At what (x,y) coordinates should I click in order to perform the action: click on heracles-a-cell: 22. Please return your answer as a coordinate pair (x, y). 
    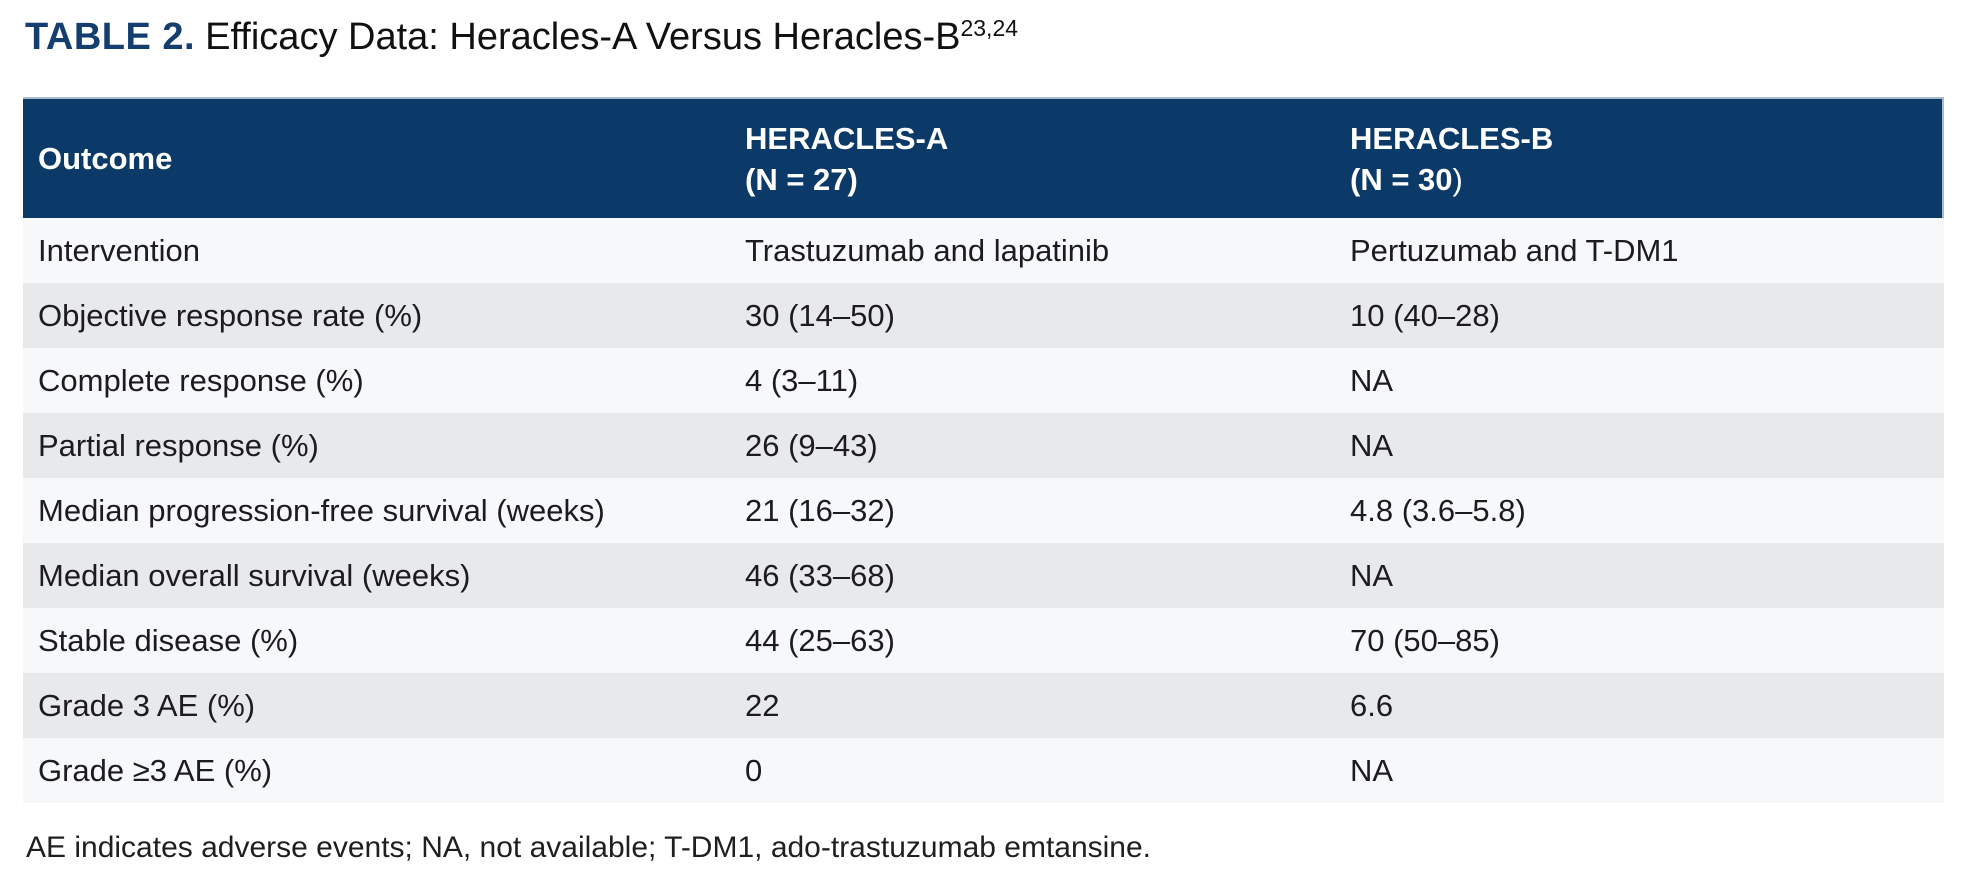
    Looking at the image, I should click on (762, 705).